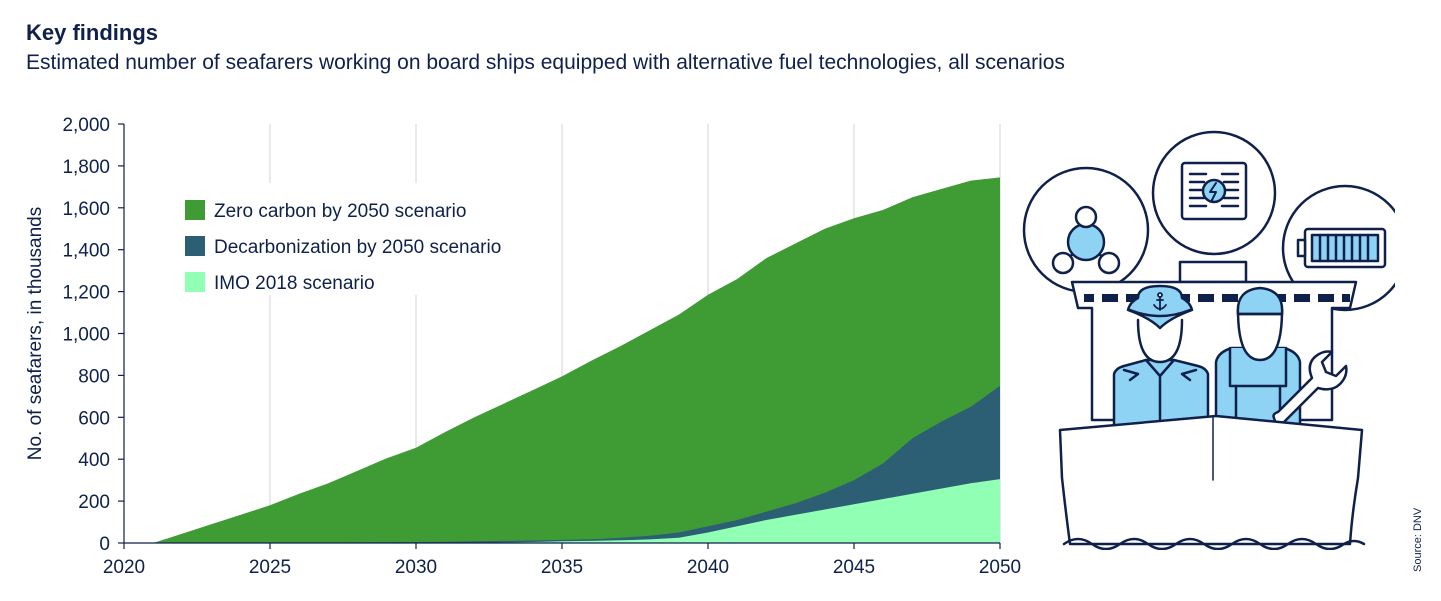 Image resolution: width=1441 pixels, height=601 pixels. Describe the element at coordinates (294, 283) in the screenshot. I see `legend-label: IMO 2018 scenario` at that location.